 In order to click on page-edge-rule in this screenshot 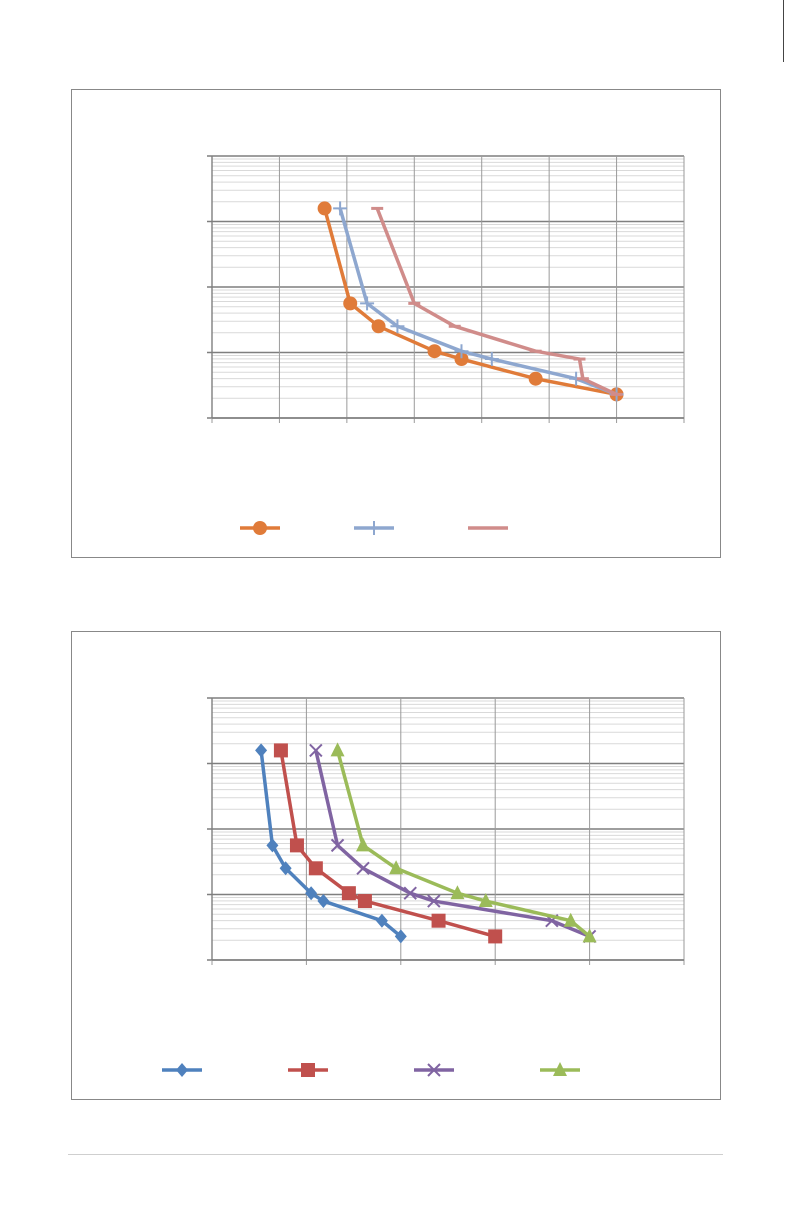, I will do `click(392, 31)`.